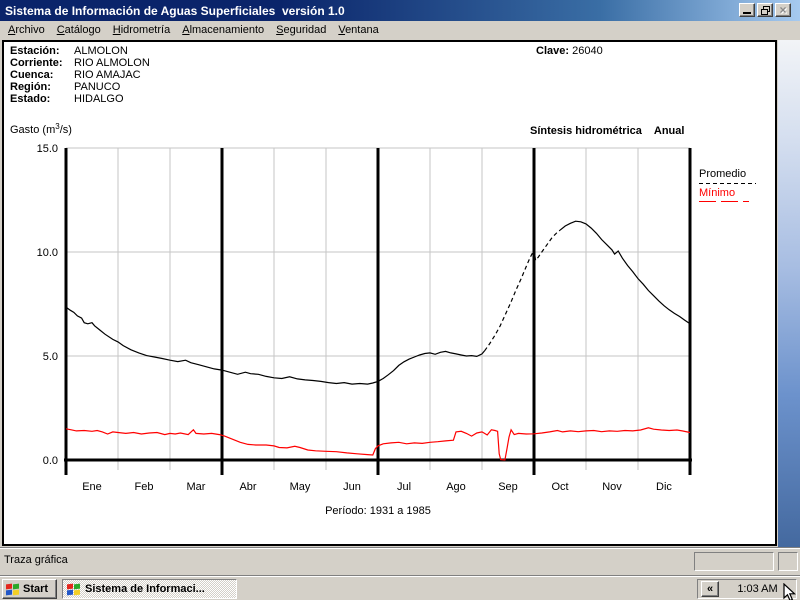 The image size is (800, 600). Describe the element at coordinates (35, 51) in the screenshot. I see `station-label: Estación:` at that location.